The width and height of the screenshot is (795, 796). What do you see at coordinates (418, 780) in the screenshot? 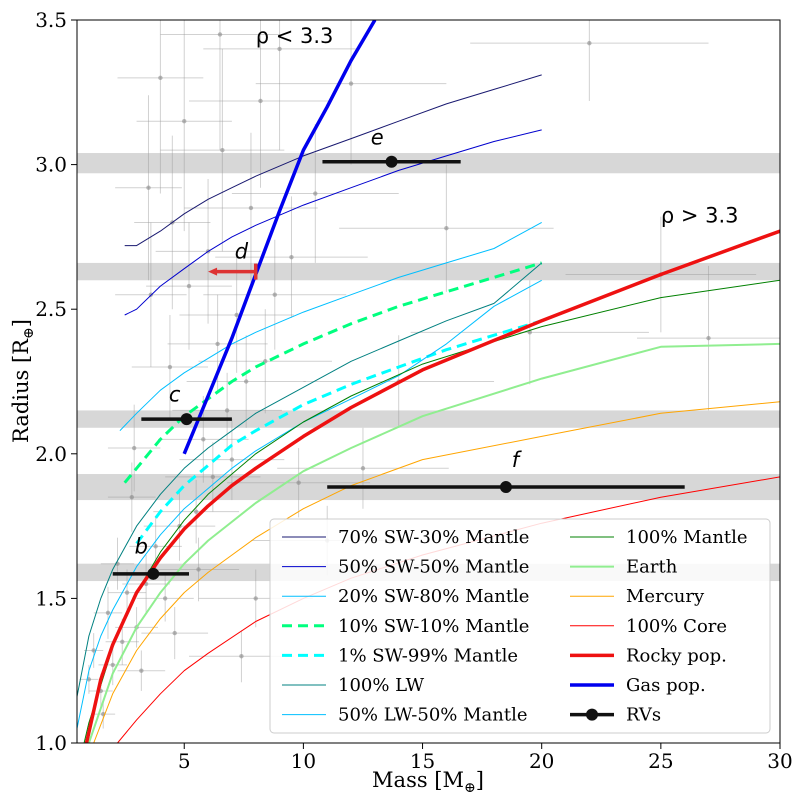
I see `x-axis-title-main: Mass [M` at bounding box center [418, 780].